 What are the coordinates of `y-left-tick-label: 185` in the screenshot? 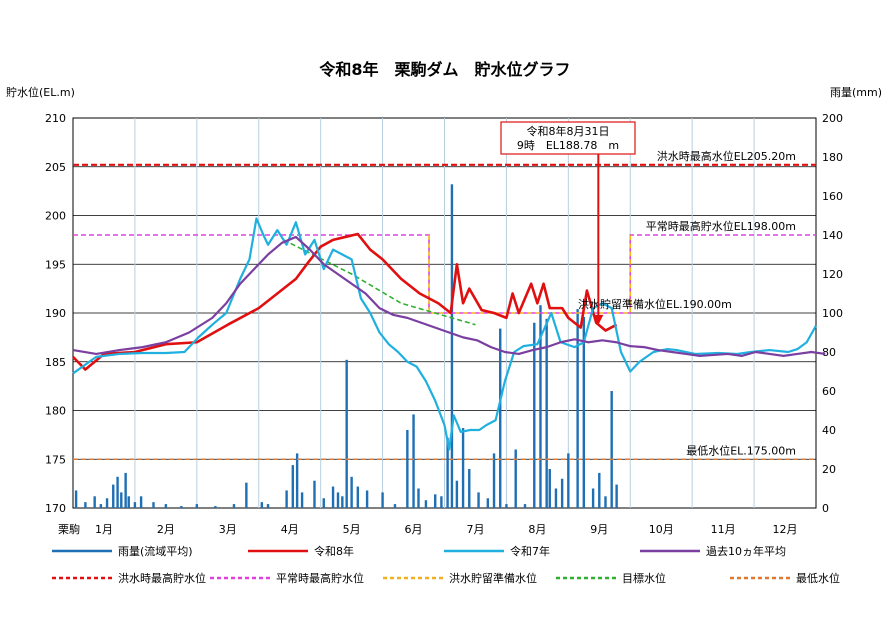 It's located at (55, 362).